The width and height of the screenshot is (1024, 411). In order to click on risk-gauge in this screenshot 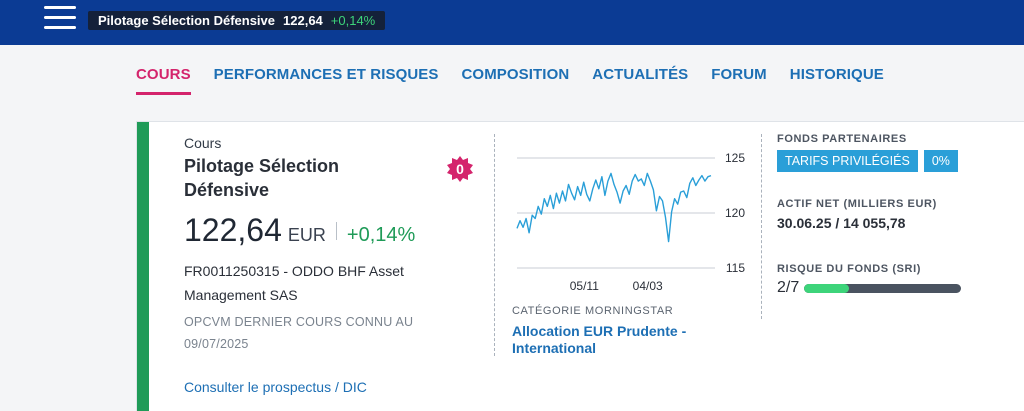, I will do `click(883, 288)`.